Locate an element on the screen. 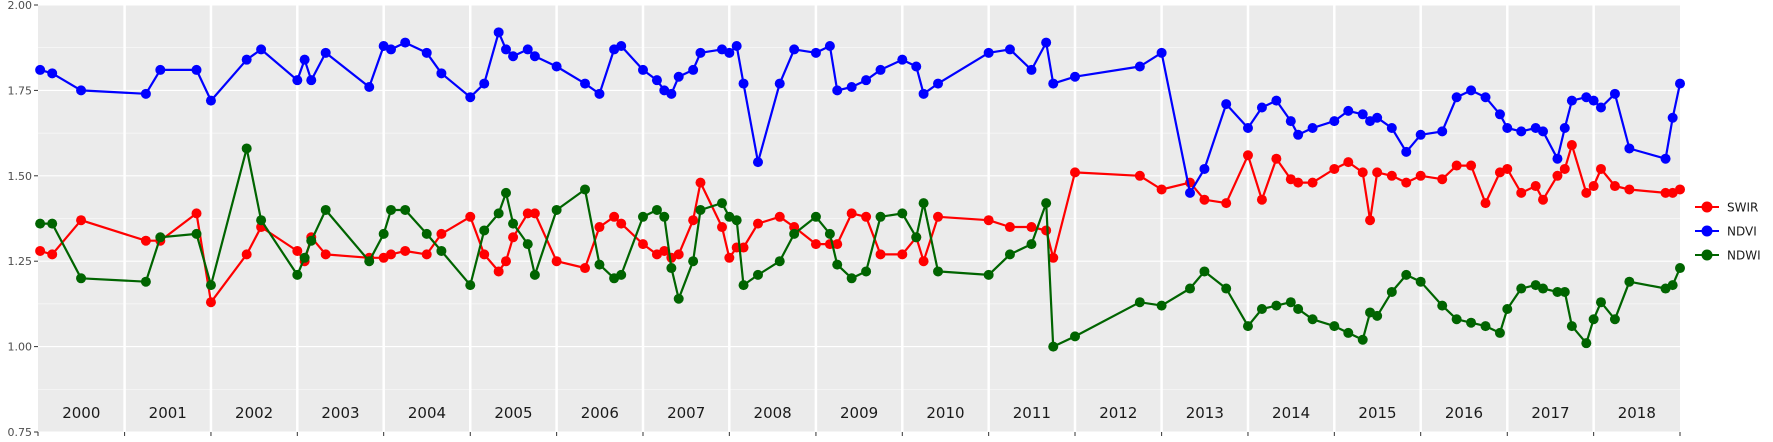  year-label: 2012 is located at coordinates (1118, 413).